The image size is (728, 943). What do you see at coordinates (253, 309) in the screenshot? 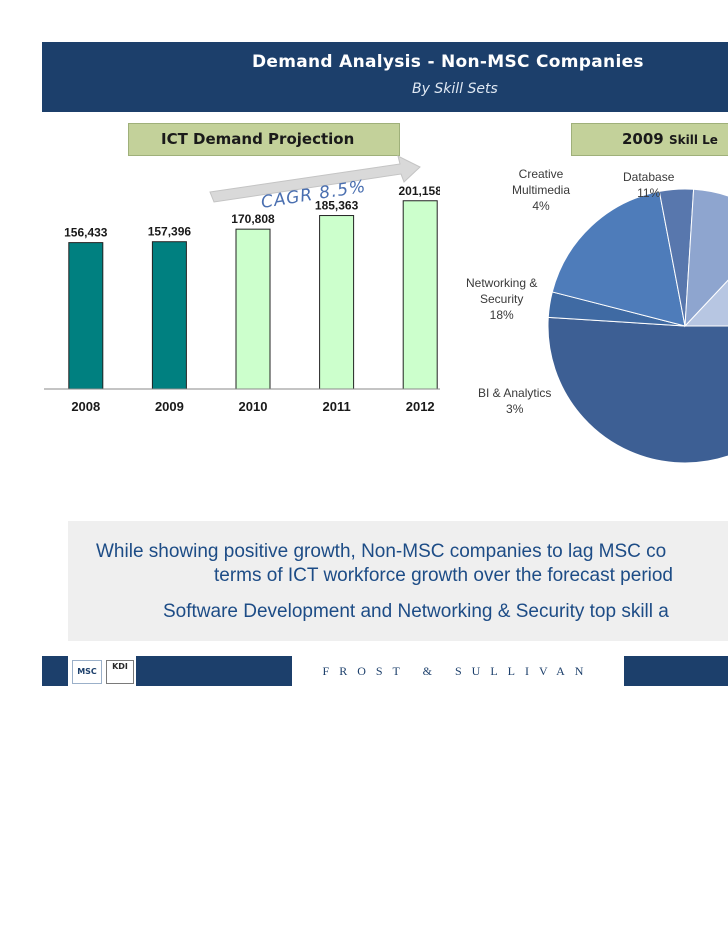
I see `bar-2010` at bounding box center [253, 309].